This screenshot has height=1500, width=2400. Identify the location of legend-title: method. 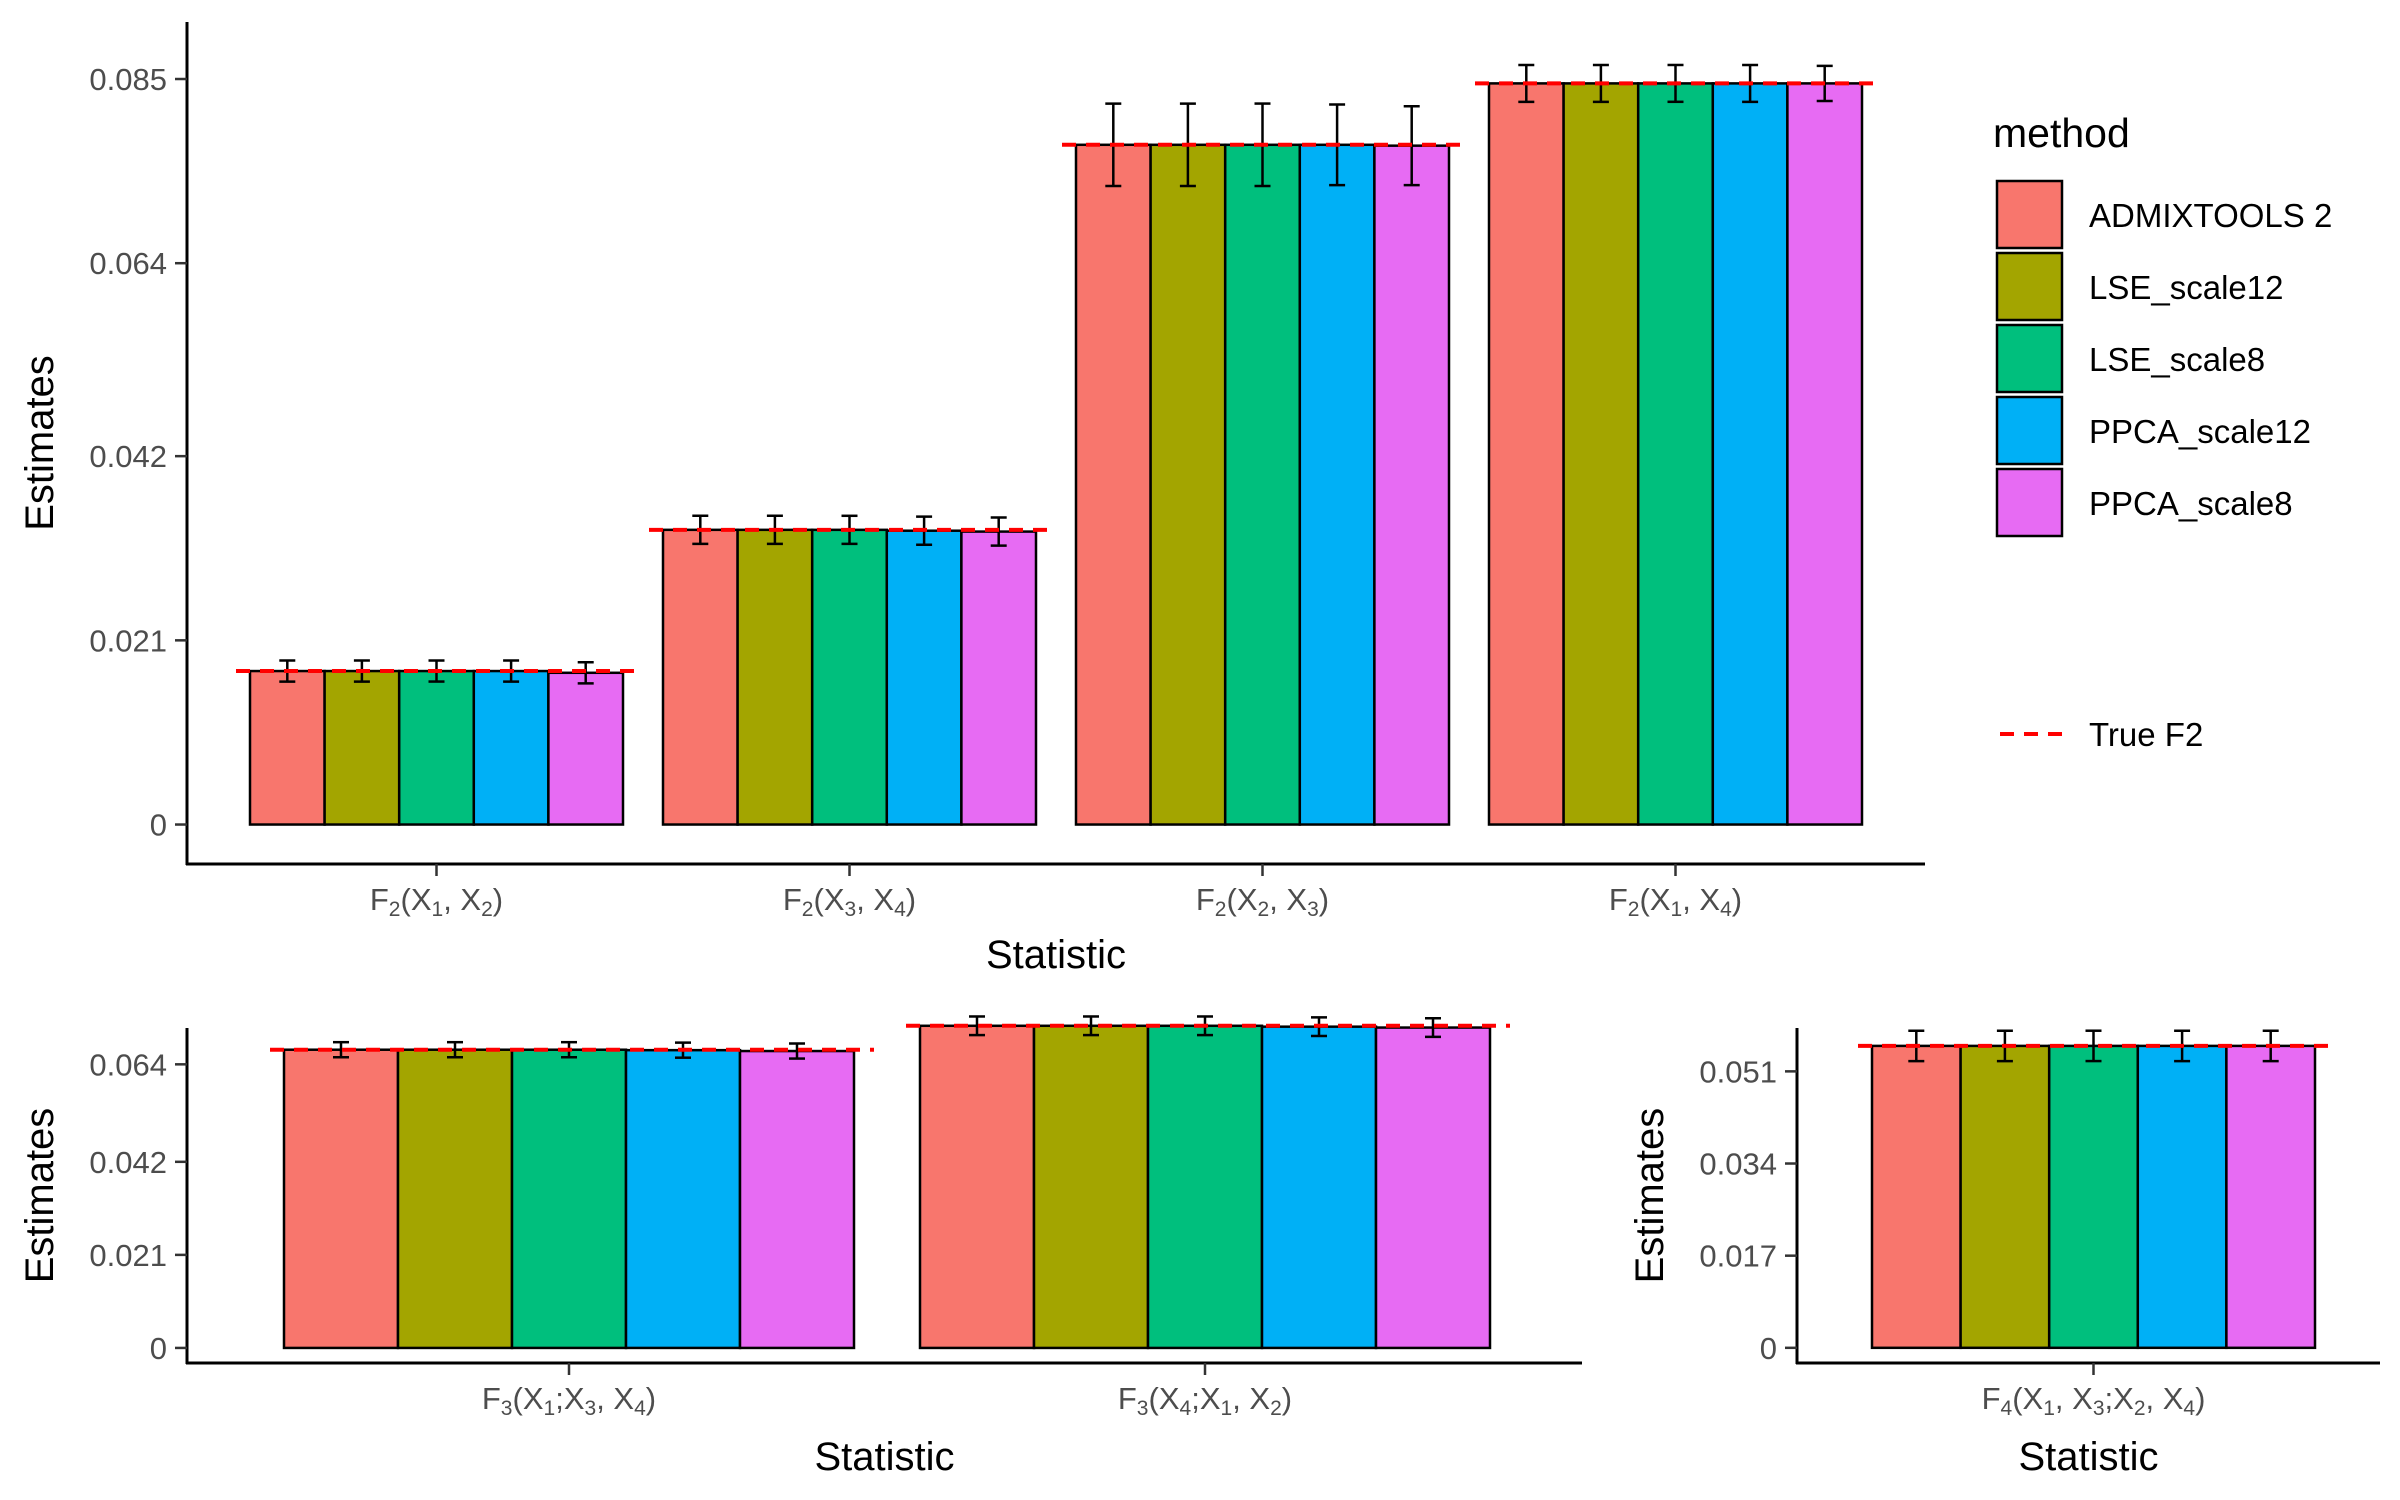
(2061, 133).